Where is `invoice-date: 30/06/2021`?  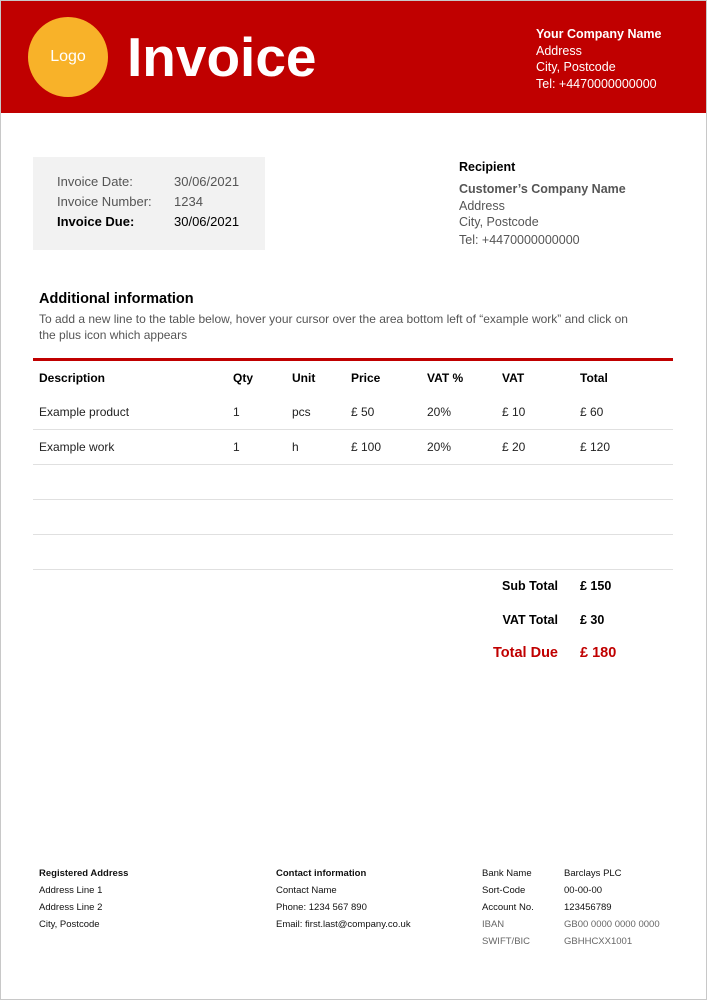 invoice-date: 30/06/2021 is located at coordinates (207, 181).